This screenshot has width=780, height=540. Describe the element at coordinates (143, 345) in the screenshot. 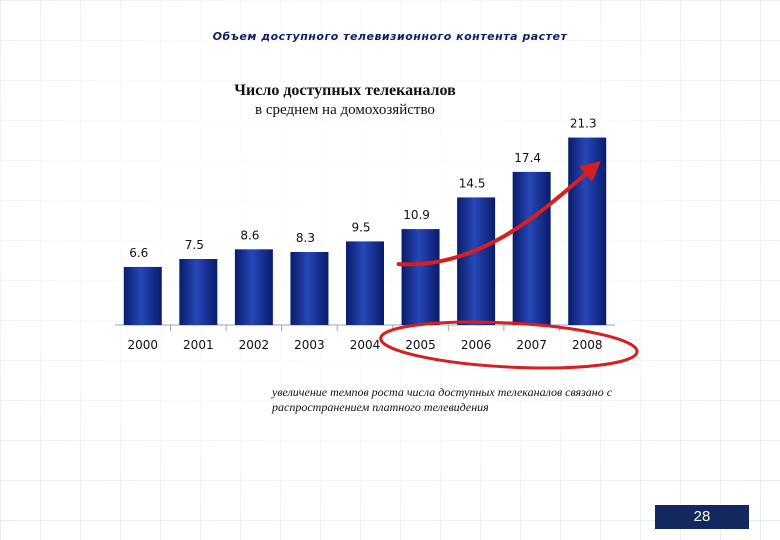

I see `x-tick-label-2000: 2000` at that location.